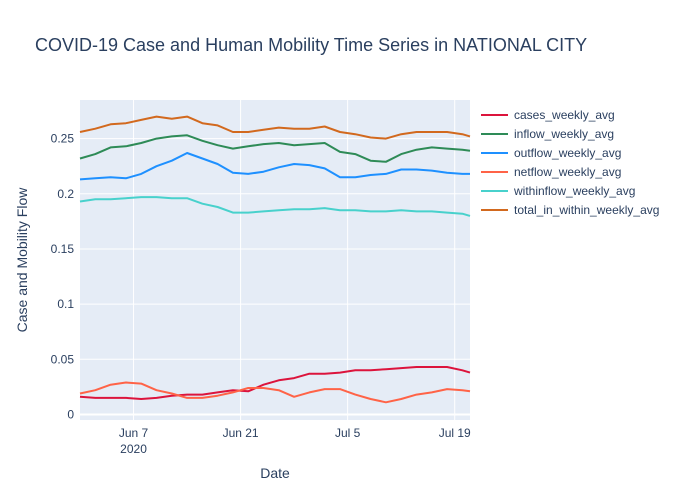 The image size is (700, 500). I want to click on x-tick-label: Jun 21, so click(241, 433).